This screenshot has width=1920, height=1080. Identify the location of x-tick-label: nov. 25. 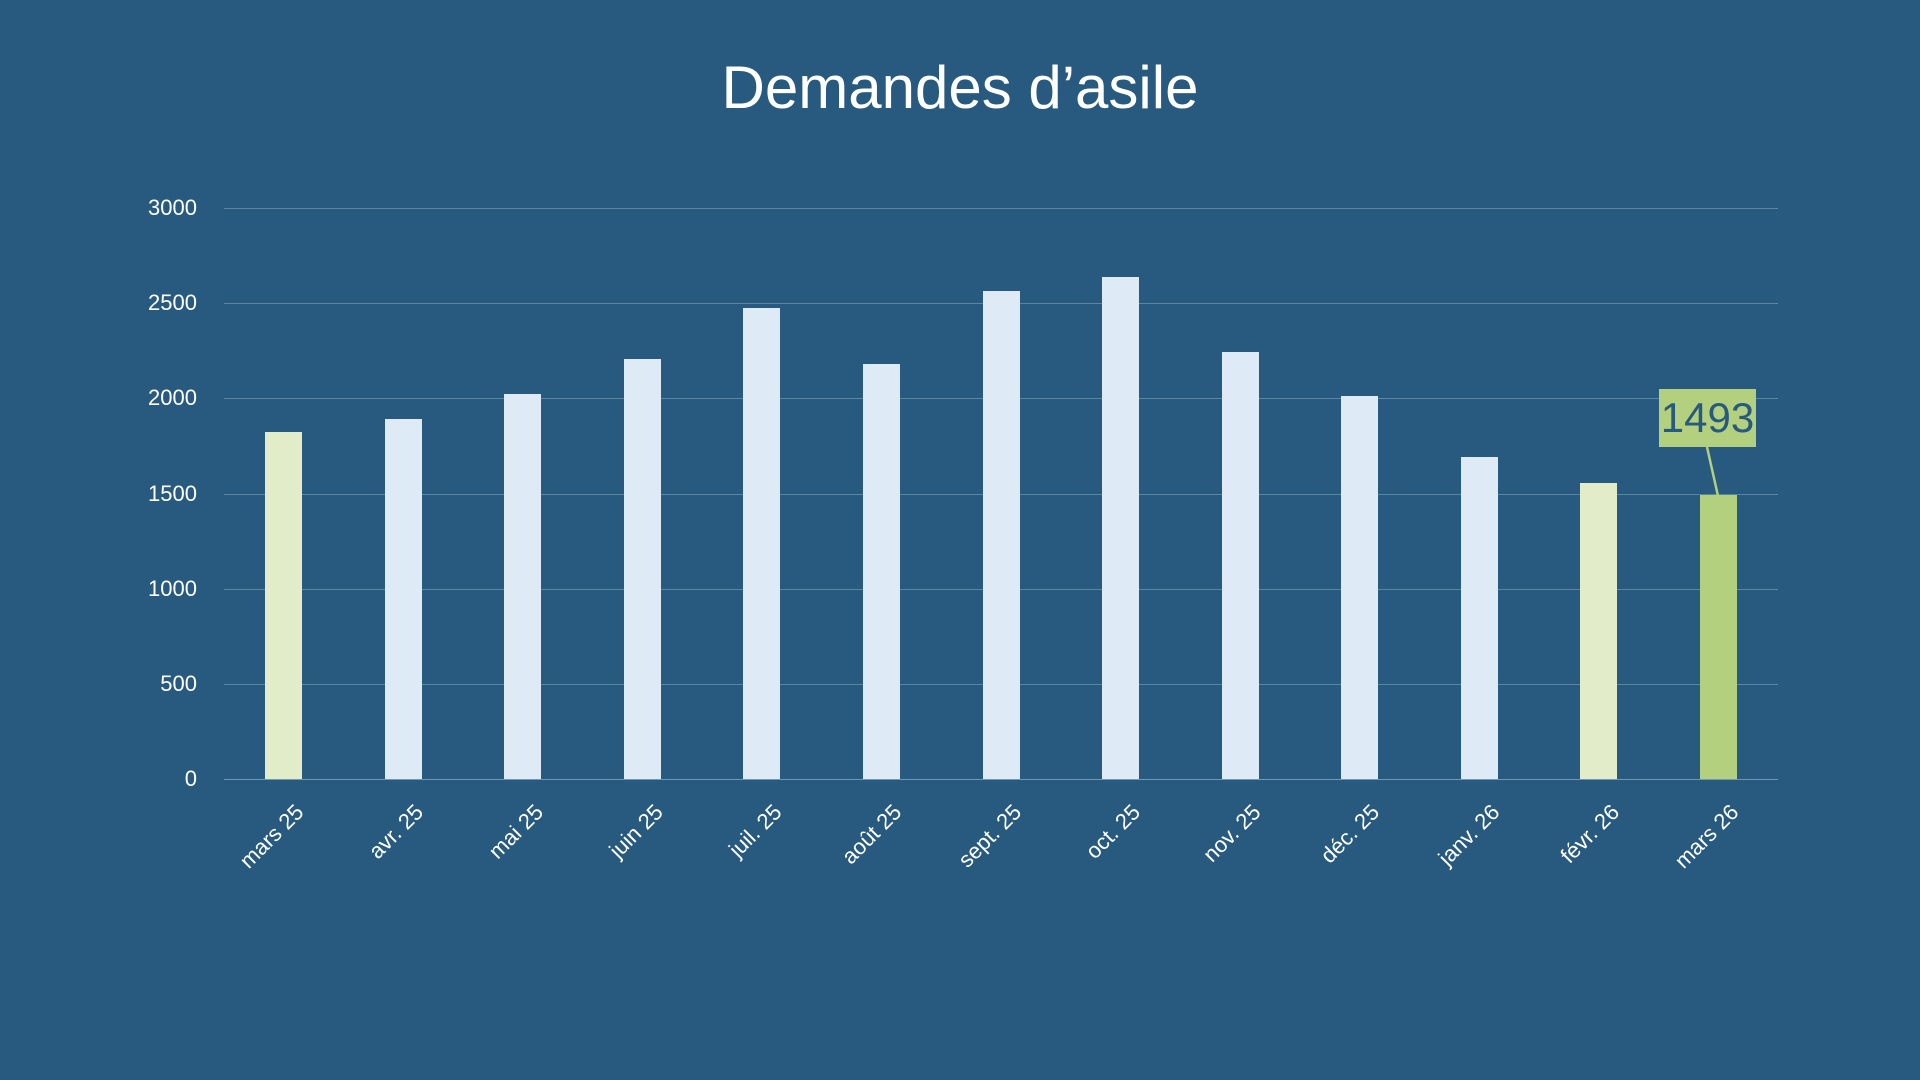
(1231, 833).